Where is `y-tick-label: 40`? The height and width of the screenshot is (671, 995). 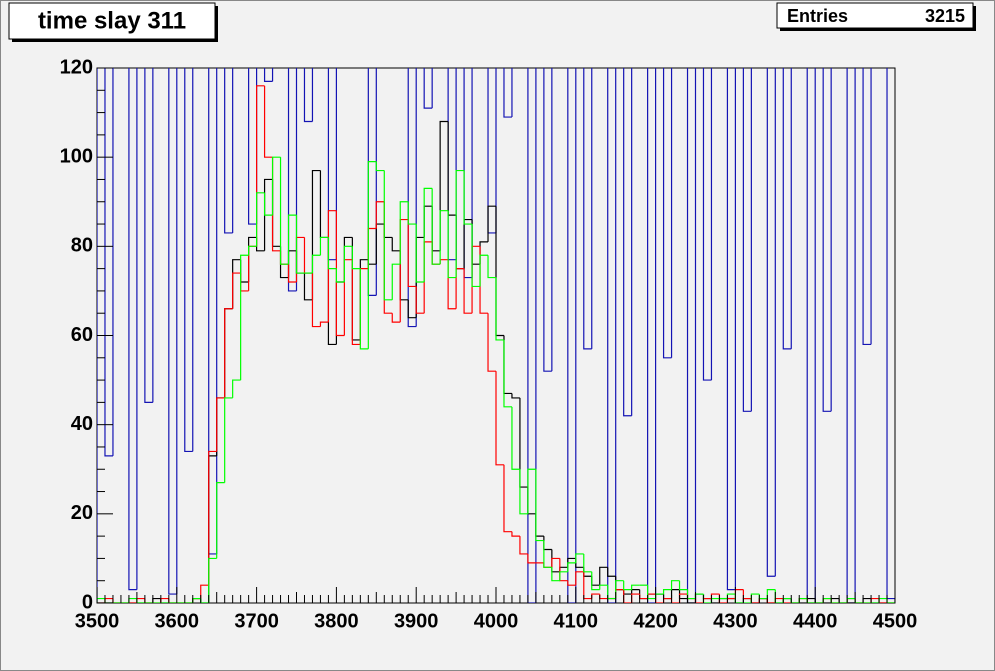 y-tick-label: 40 is located at coordinates (82, 424).